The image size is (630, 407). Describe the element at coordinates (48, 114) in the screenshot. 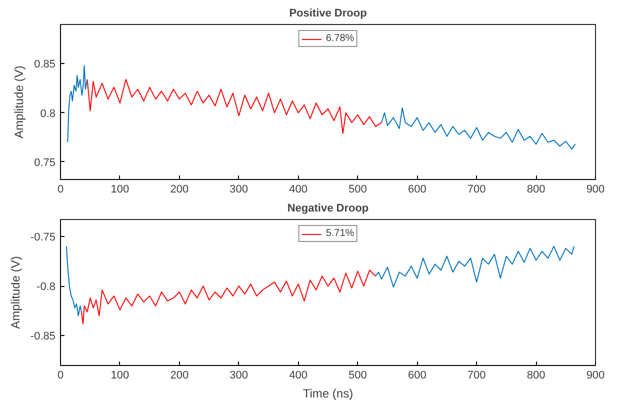

I see `y-tick-label: 0.8` at that location.